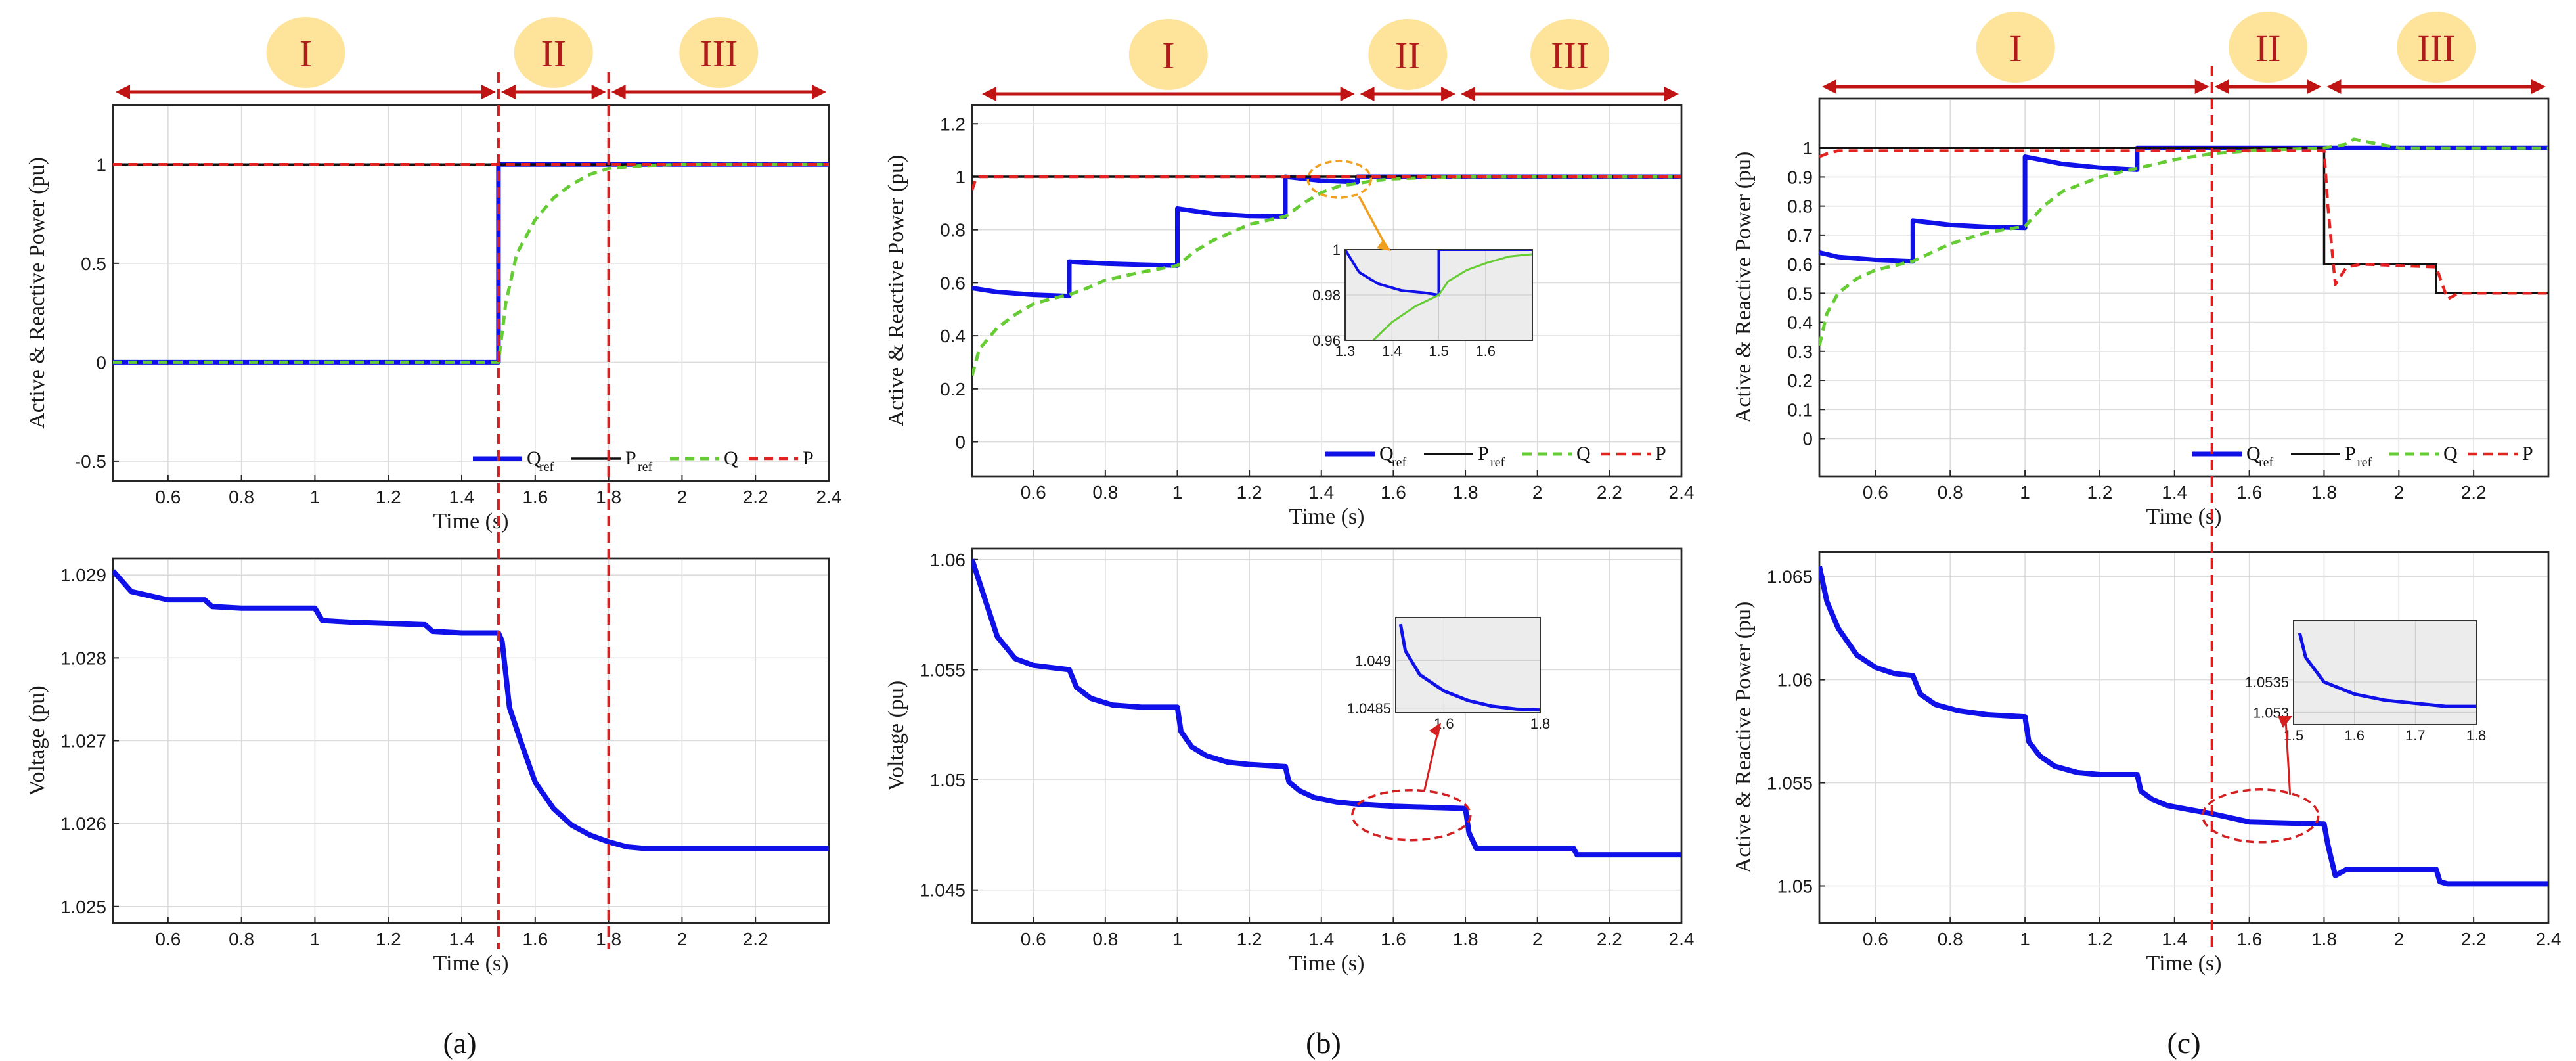 This screenshot has width=2576, height=1061. Describe the element at coordinates (943, 670) in the screenshot. I see `y-tick-label: 1.055` at that location.